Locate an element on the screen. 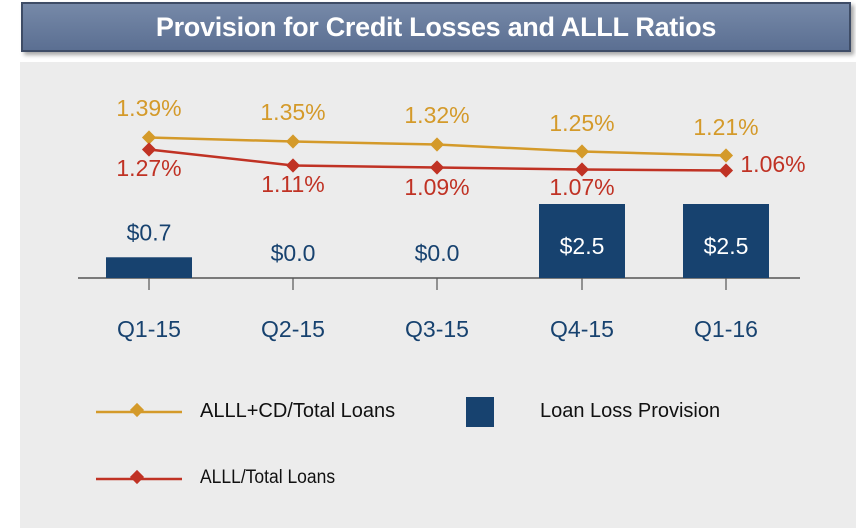 Image resolution: width=856 pixels, height=528 pixels. x-tick-label: Q3-15 is located at coordinates (437, 329).